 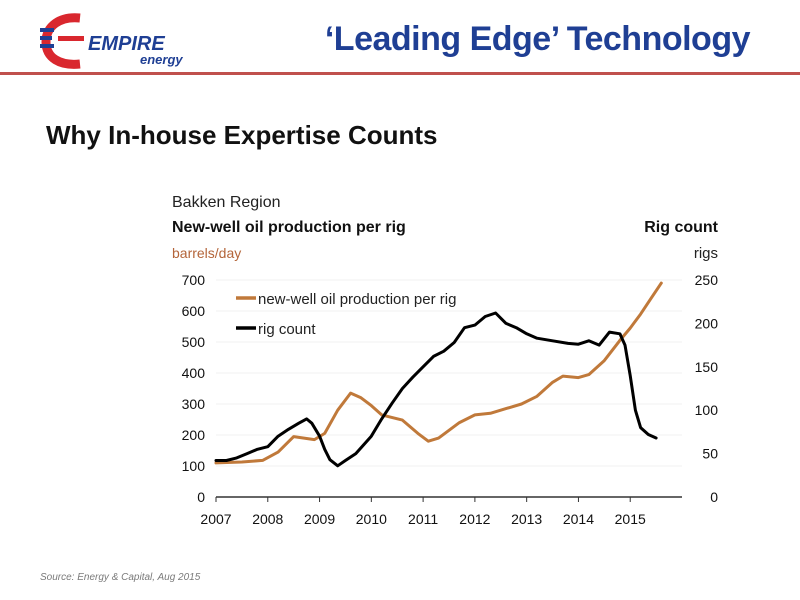 I want to click on right-tick-label-5: 250, so click(x=707, y=280).